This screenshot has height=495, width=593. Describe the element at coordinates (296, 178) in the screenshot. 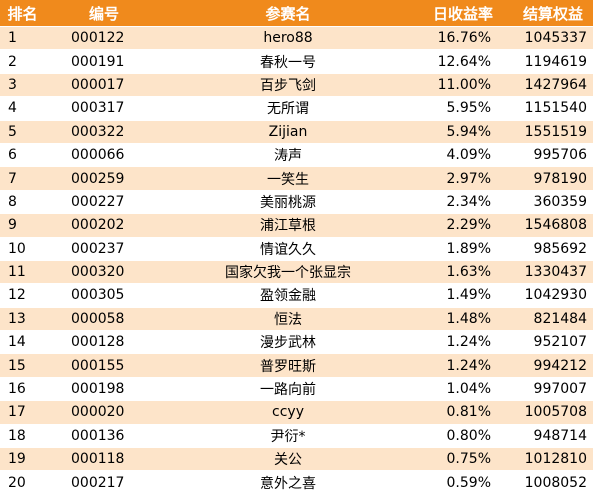

I see `table-row: 7 000259 一笑生 2.97% 978190` at that location.